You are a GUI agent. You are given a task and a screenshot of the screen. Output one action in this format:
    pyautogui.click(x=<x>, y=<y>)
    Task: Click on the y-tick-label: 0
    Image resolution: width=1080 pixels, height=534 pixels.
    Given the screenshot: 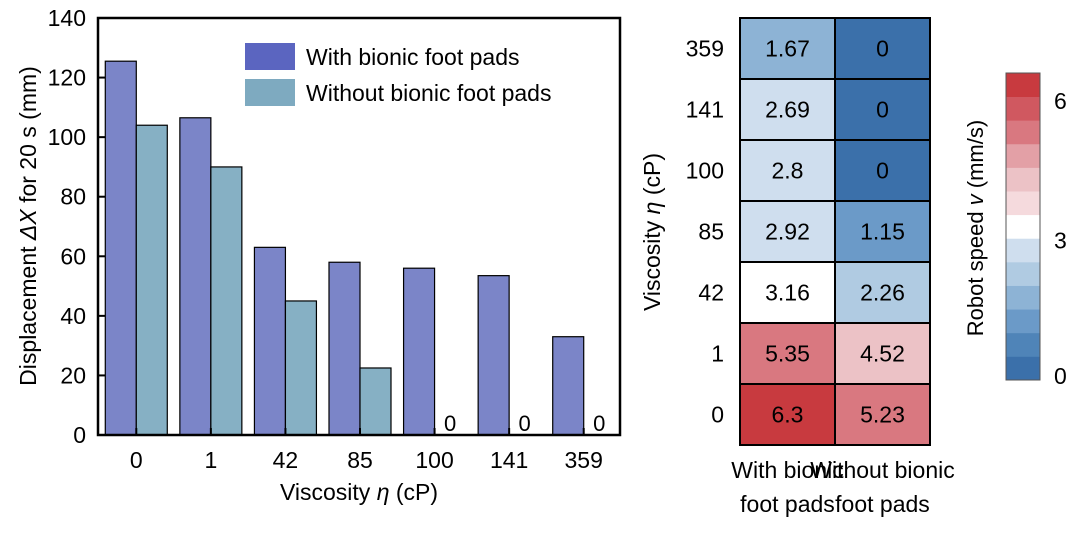 What is the action you would take?
    pyautogui.click(x=79, y=435)
    